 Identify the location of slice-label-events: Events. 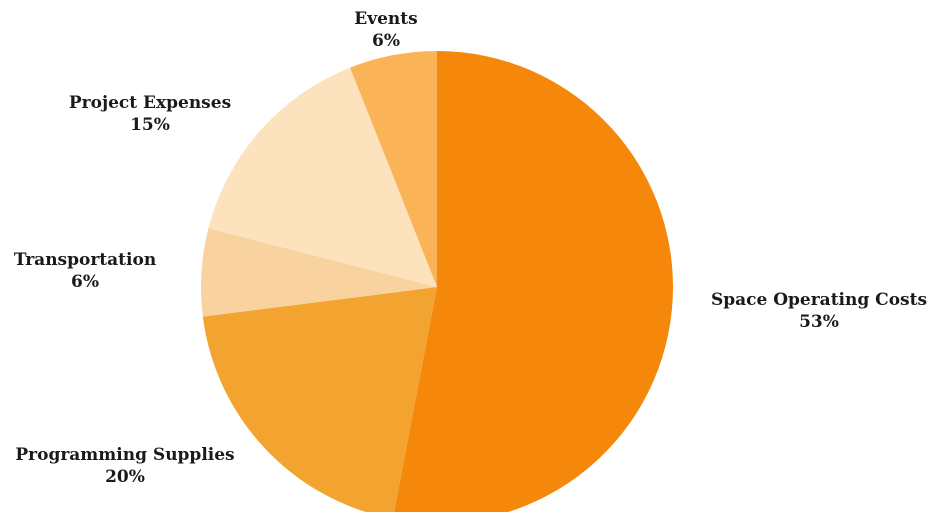
(385, 19).